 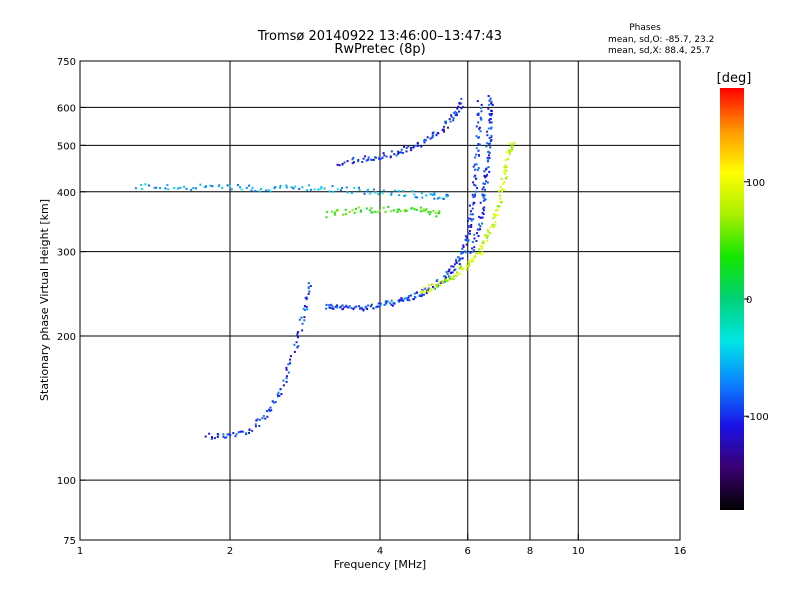 What do you see at coordinates (756, 300) in the screenshot?
I see `colorbar-ticks: -100 0 100` at bounding box center [756, 300].